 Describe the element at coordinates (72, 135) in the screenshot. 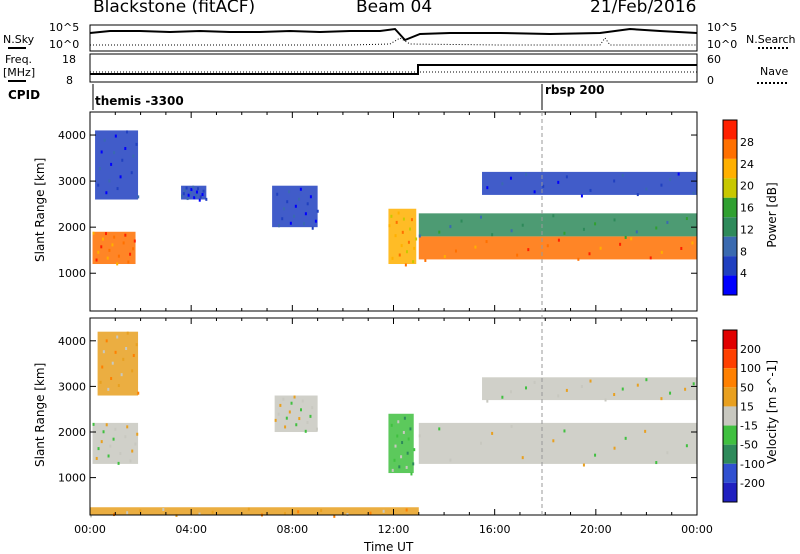

I see `power-ytick-label: 4000` at that location.